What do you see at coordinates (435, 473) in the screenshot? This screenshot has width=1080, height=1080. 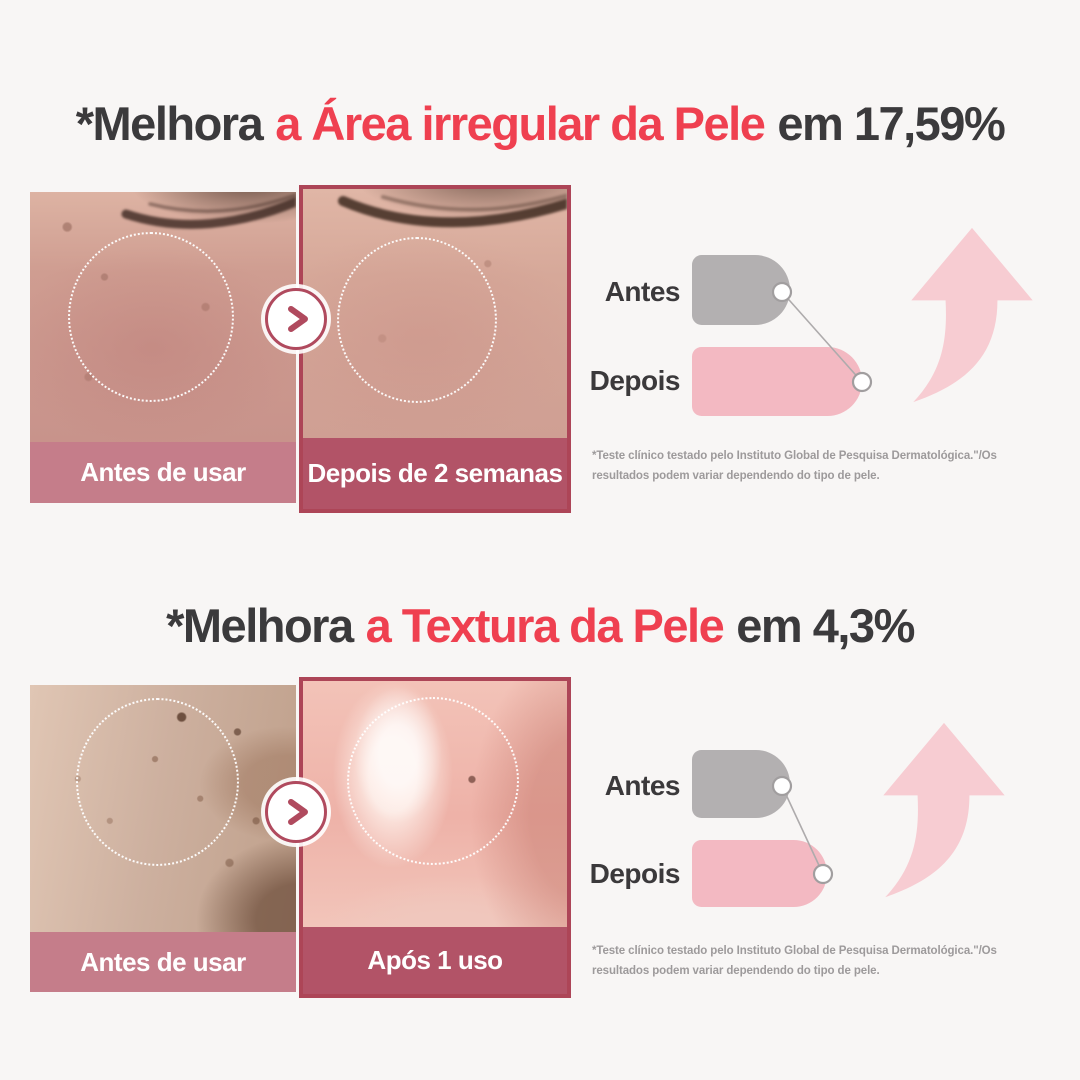 I see `after-caption: Depois de 2 semanas` at bounding box center [435, 473].